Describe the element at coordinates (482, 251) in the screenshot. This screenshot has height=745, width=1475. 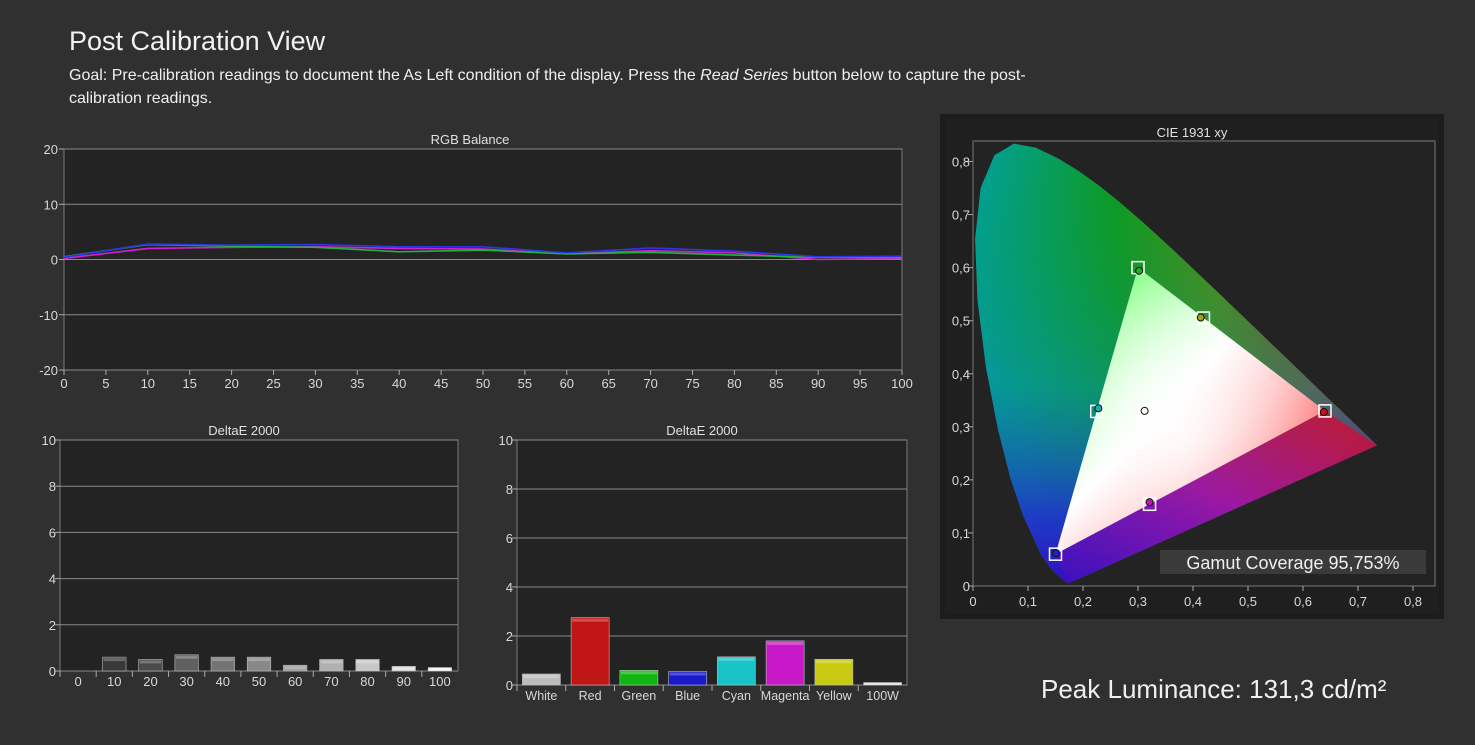
I see `rgb-series-line` at that location.